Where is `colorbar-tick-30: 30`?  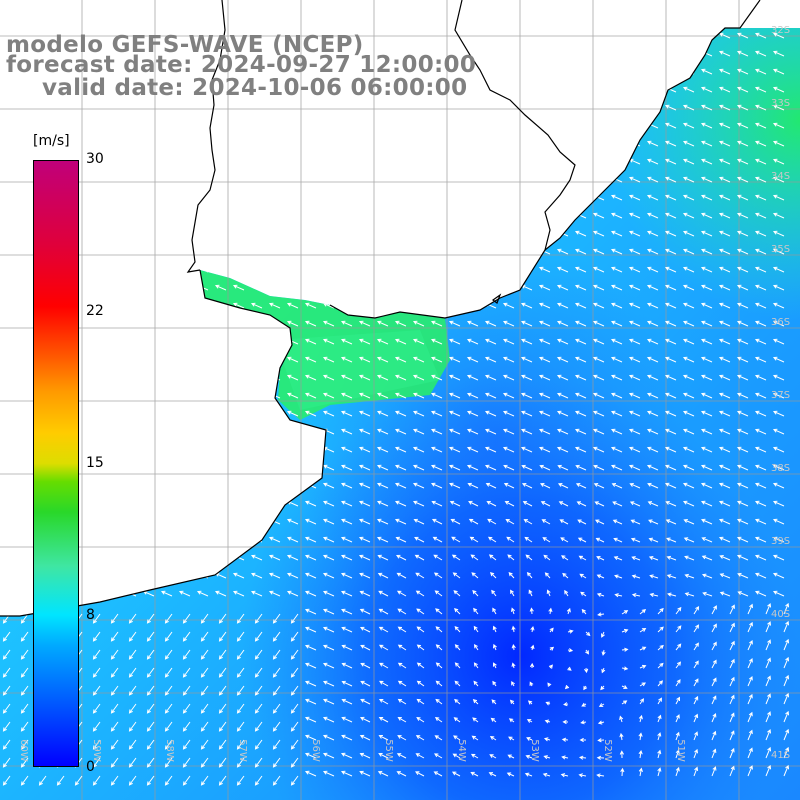
colorbar-tick-30: 30 is located at coordinates (95, 159).